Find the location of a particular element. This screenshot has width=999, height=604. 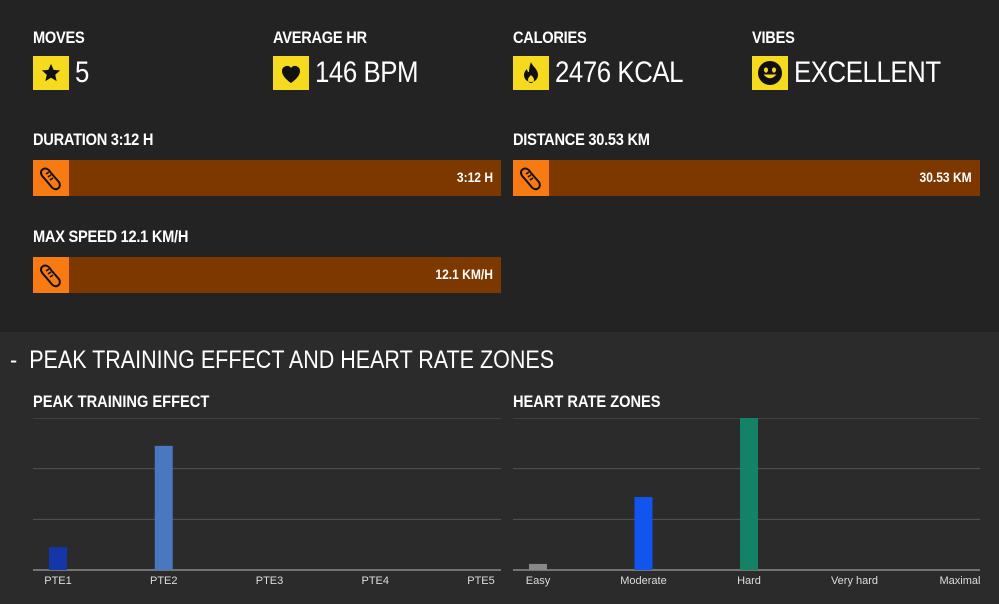

tick-label: PTE5 is located at coordinates (481, 581).